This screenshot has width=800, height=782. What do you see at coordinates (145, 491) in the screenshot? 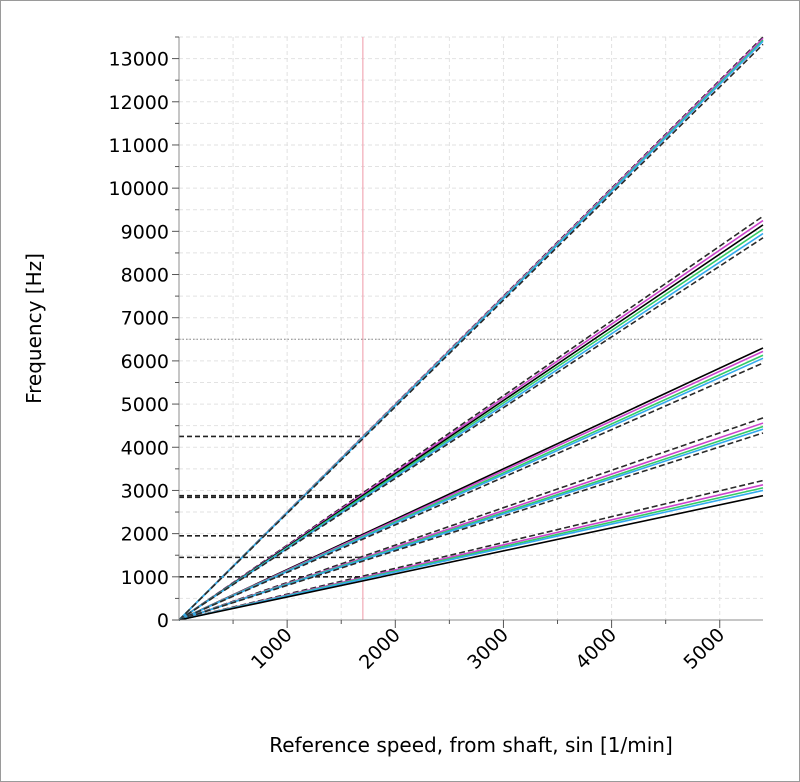
I see `y-tick-label: 3000` at bounding box center [145, 491].